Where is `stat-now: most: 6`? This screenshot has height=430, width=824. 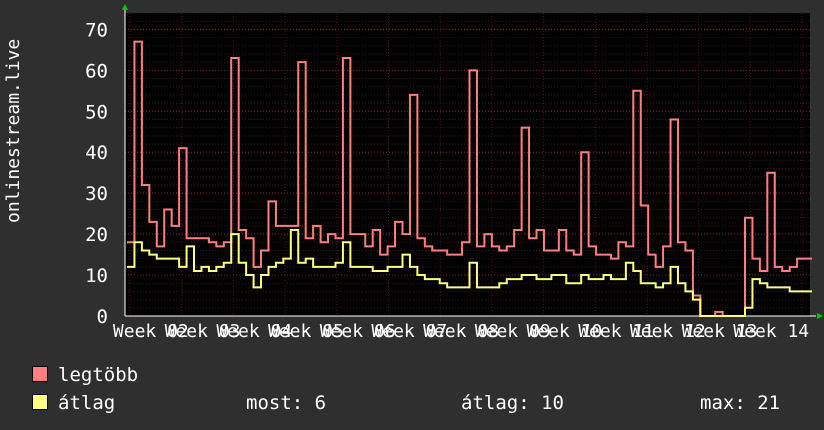 stat-now: most: 6 is located at coordinates (286, 403).